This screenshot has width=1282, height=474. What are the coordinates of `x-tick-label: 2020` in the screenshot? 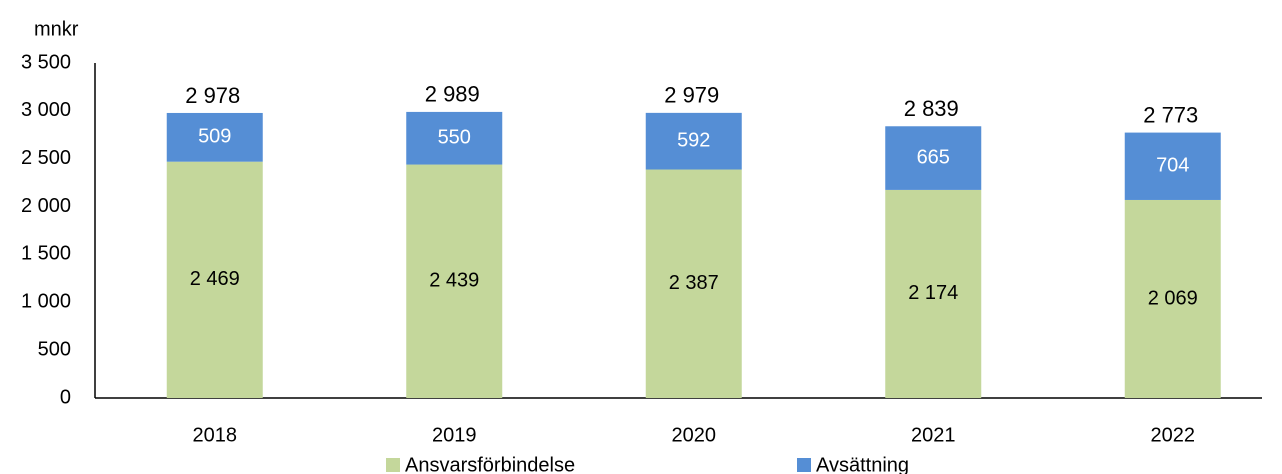 It's located at (694, 435).